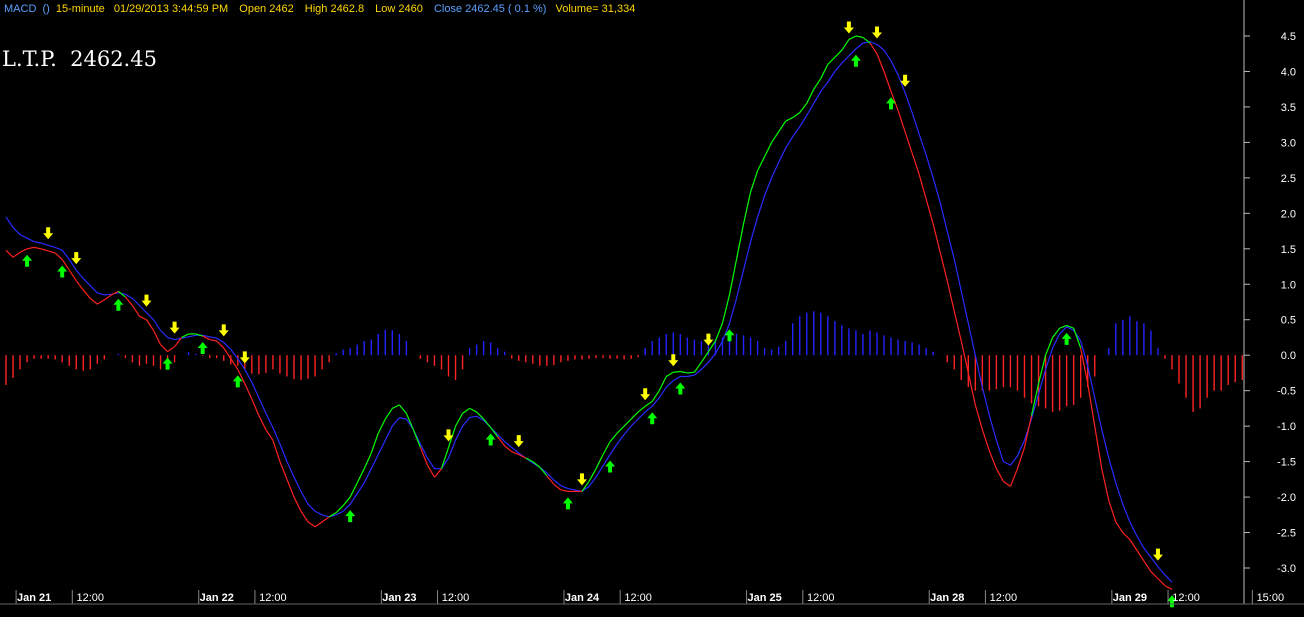 Image resolution: width=1304 pixels, height=617 pixels. What do you see at coordinates (1286, 463) in the screenshot?
I see `y-tick-label: -1.5` at bounding box center [1286, 463].